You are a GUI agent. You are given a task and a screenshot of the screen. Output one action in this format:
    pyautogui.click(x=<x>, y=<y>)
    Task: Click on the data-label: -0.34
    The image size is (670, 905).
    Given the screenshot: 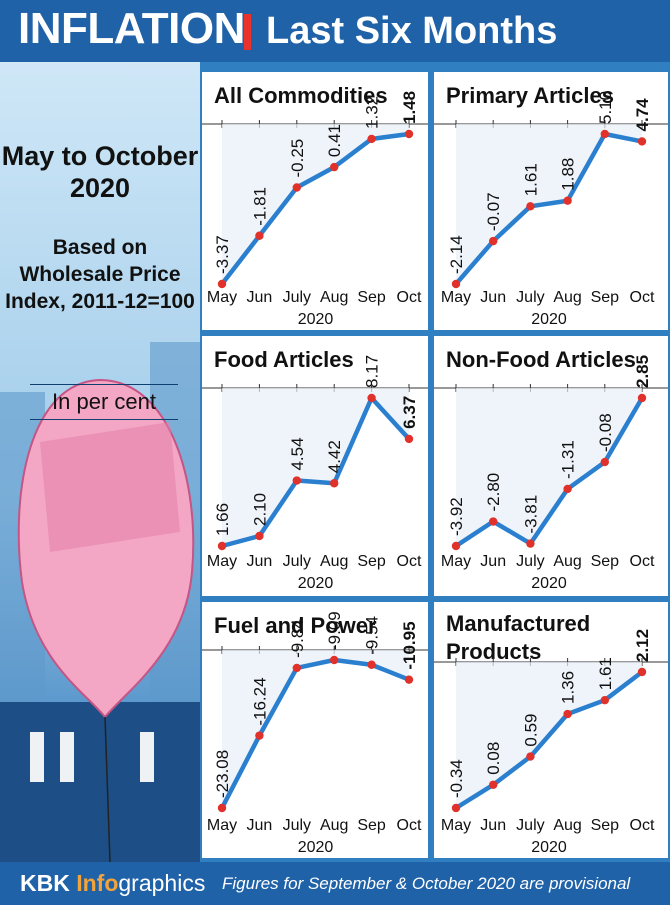 What is the action you would take?
    pyautogui.click(x=456, y=778)
    